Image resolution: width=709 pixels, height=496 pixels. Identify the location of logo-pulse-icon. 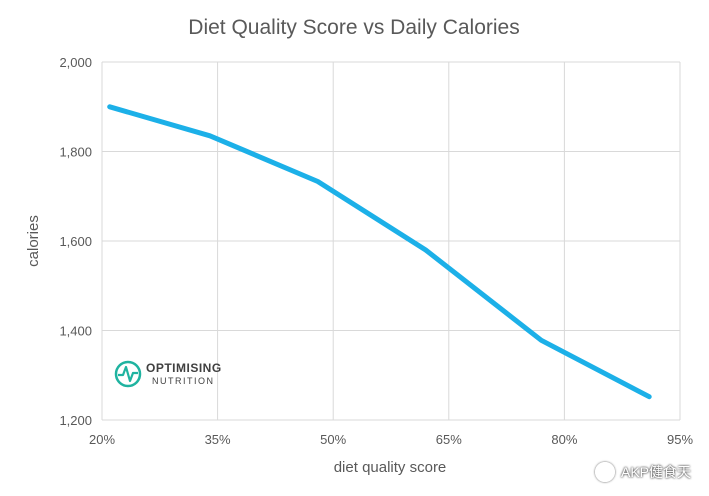
(128, 374).